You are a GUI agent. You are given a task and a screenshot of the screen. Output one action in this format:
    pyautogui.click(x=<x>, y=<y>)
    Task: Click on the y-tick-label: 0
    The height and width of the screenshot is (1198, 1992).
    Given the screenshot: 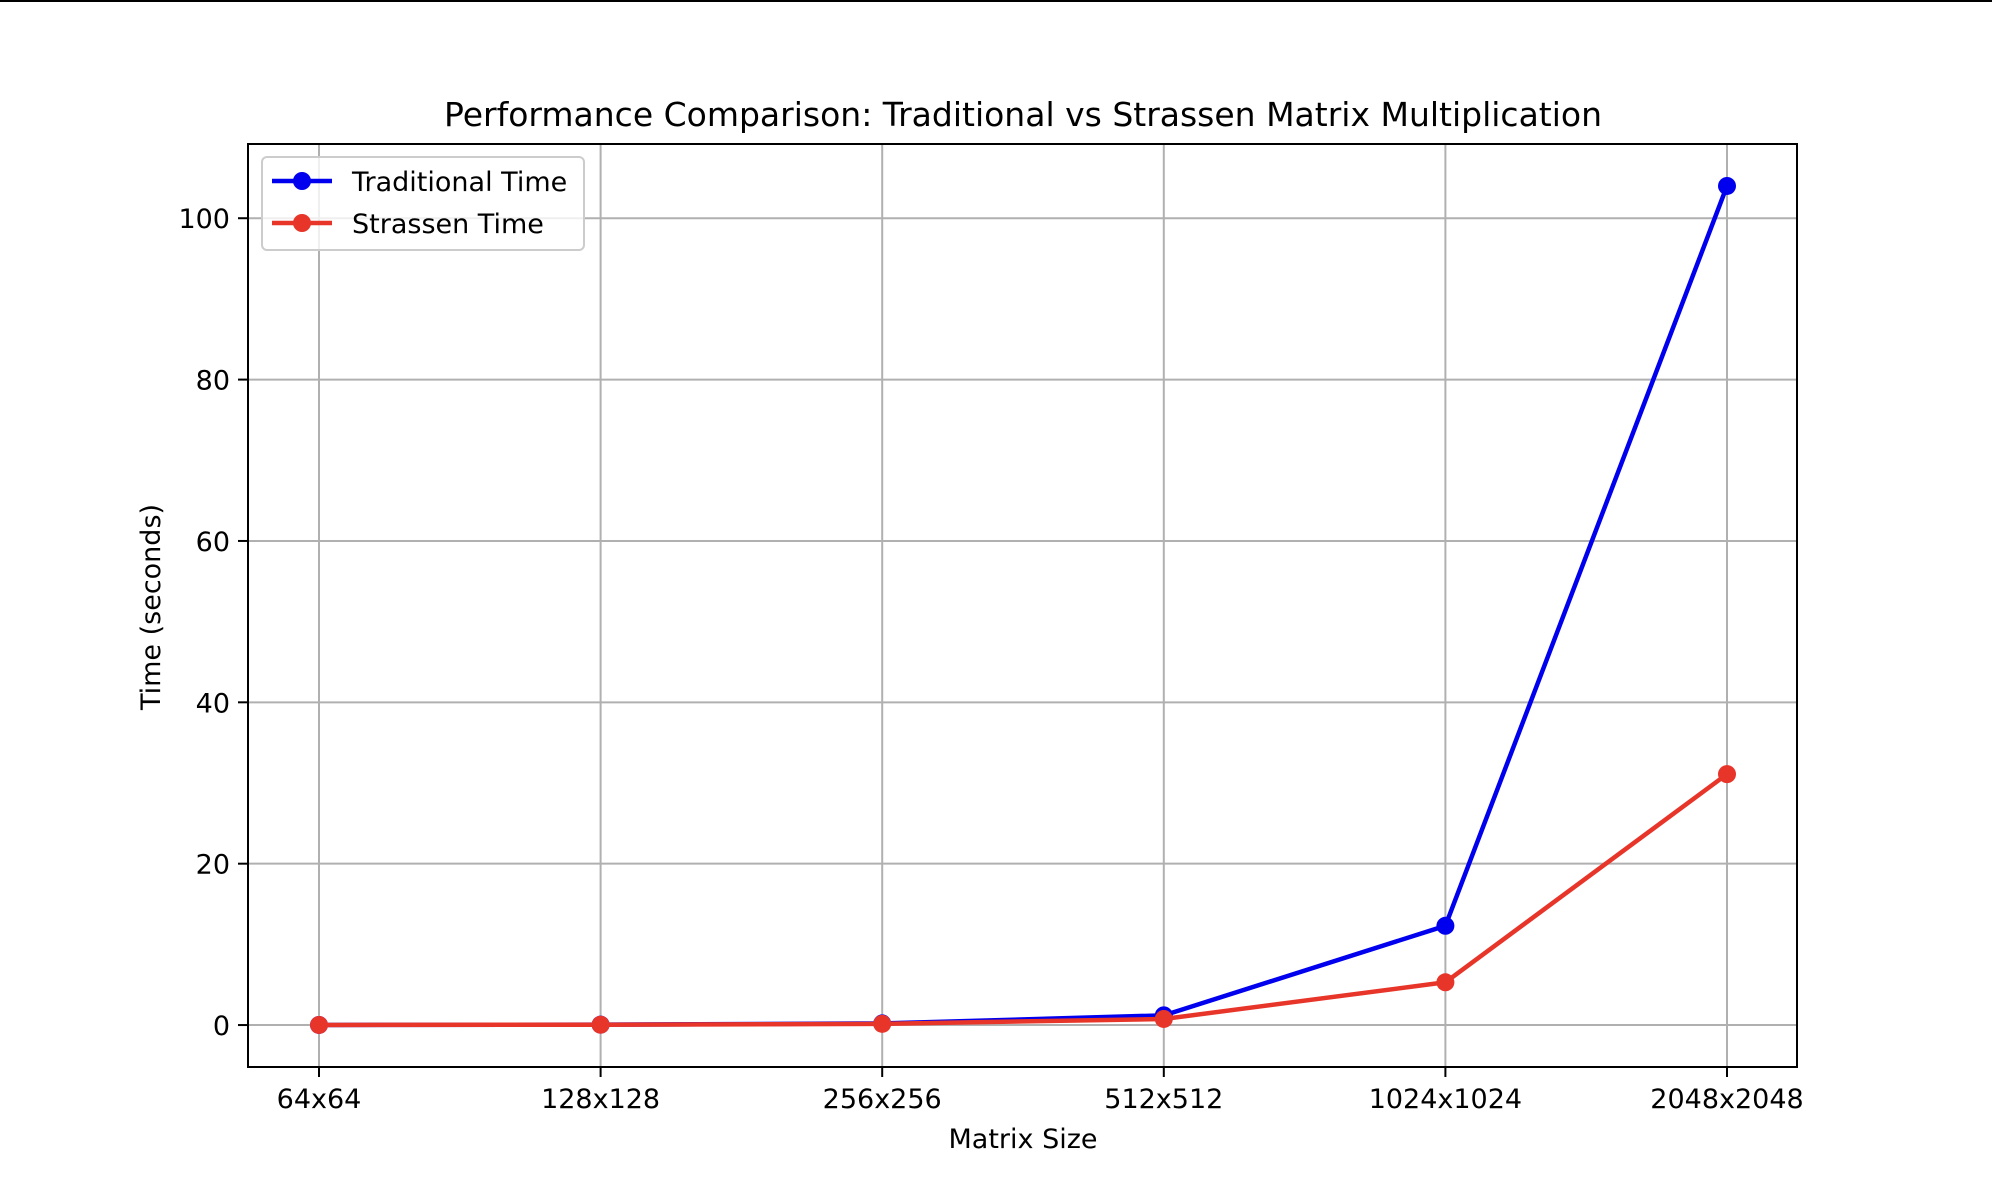 What is the action you would take?
    pyautogui.click(x=221, y=1026)
    